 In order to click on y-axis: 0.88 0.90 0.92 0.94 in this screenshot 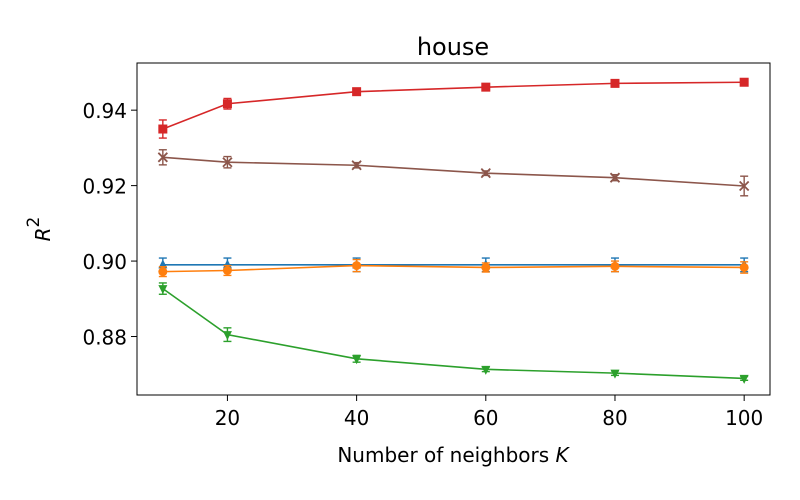, I will do `click(109, 224)`.